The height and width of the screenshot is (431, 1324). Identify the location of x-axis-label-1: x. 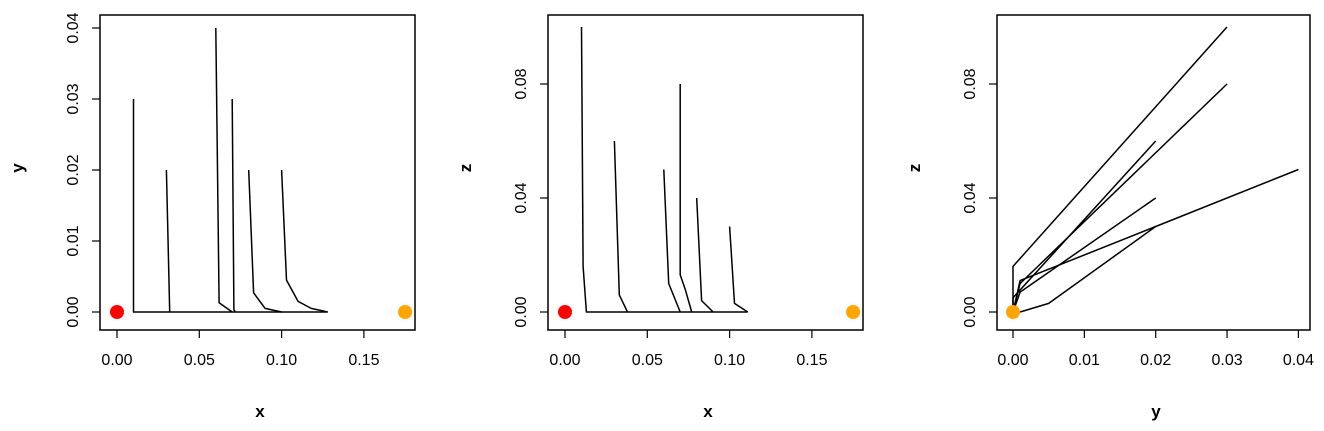
(260, 411).